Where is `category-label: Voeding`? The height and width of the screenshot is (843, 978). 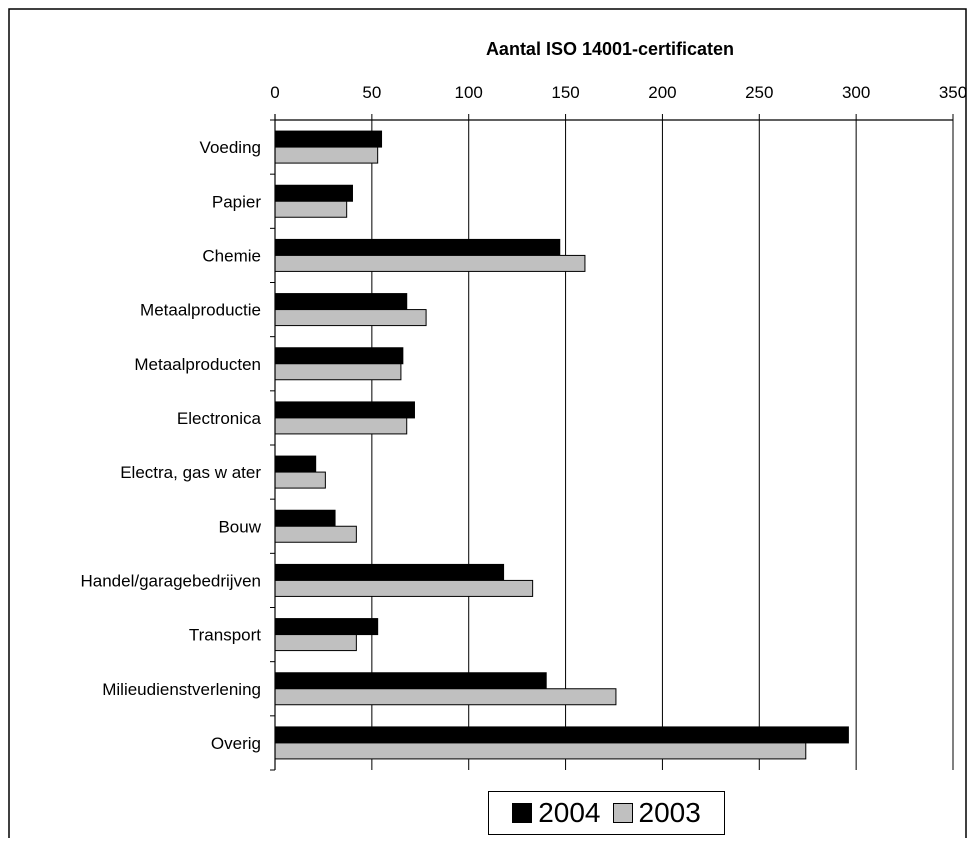
category-label: Voeding is located at coordinates (230, 147).